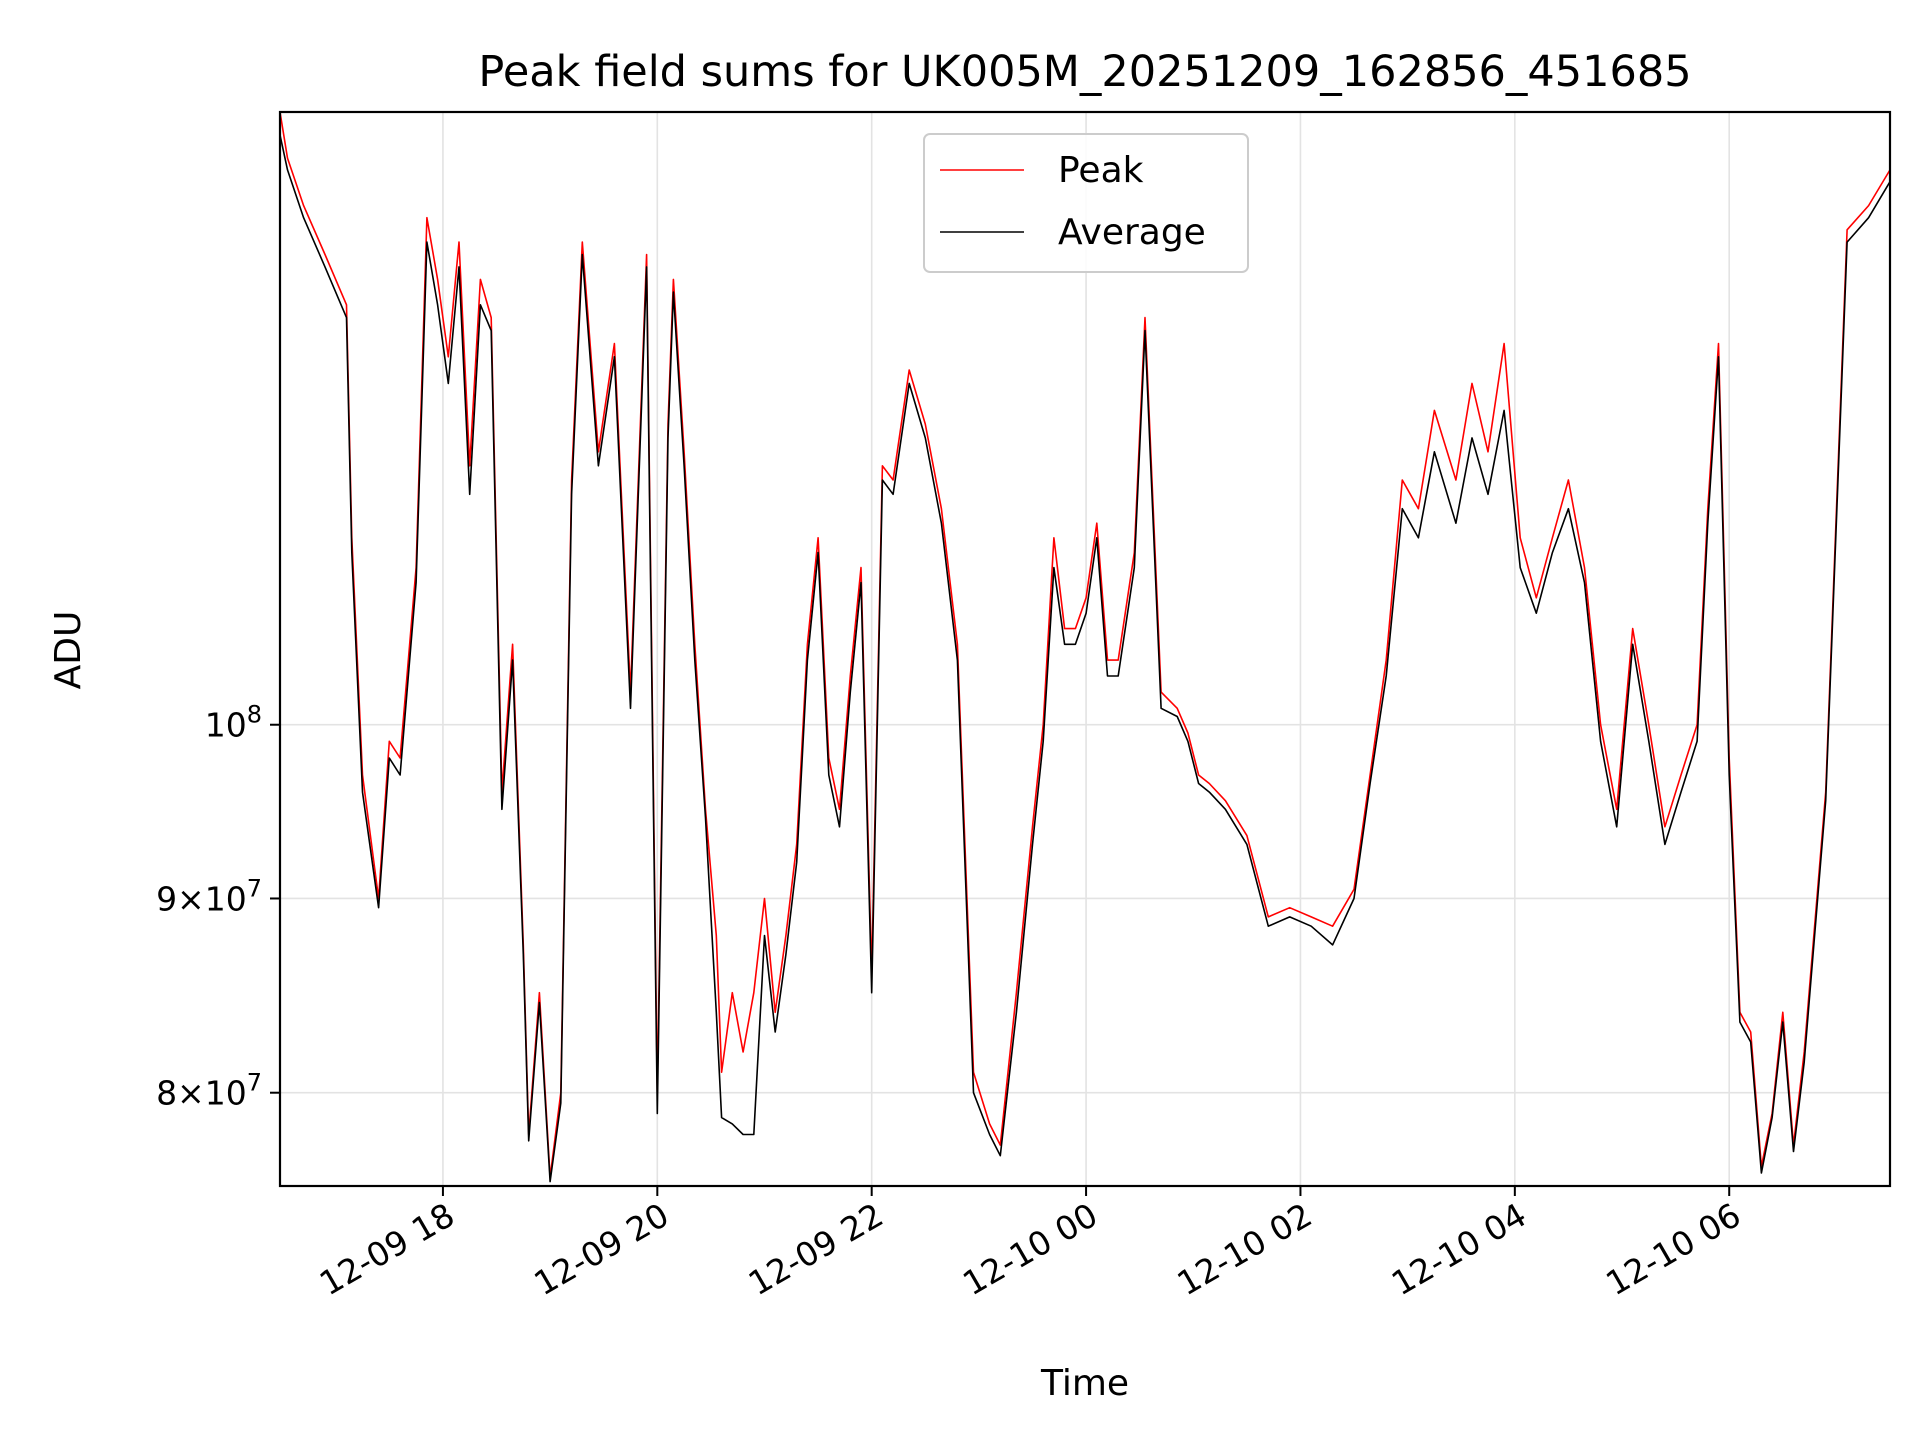  Describe the element at coordinates (1101, 170) in the screenshot. I see `legend-label-peak: Peak` at that location.